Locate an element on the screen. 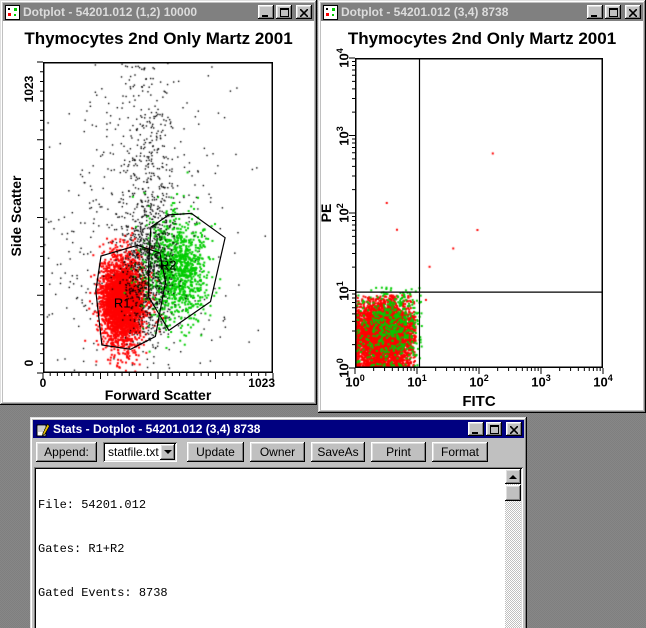 Image resolution: width=646 pixels, height=628 pixels. fitc-tick-label-10e4: 10⁴ is located at coordinates (603, 381).